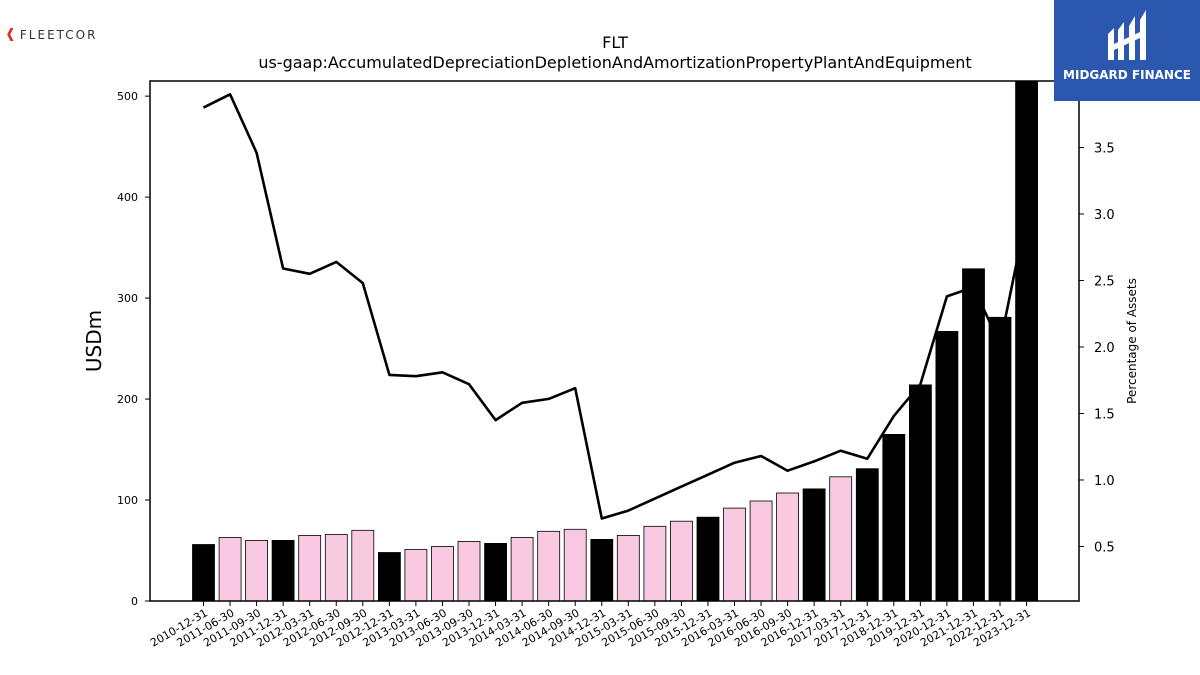 This screenshot has width=1200, height=675. What do you see at coordinates (134, 601) in the screenshot?
I see `y-tick-label: 0` at bounding box center [134, 601].